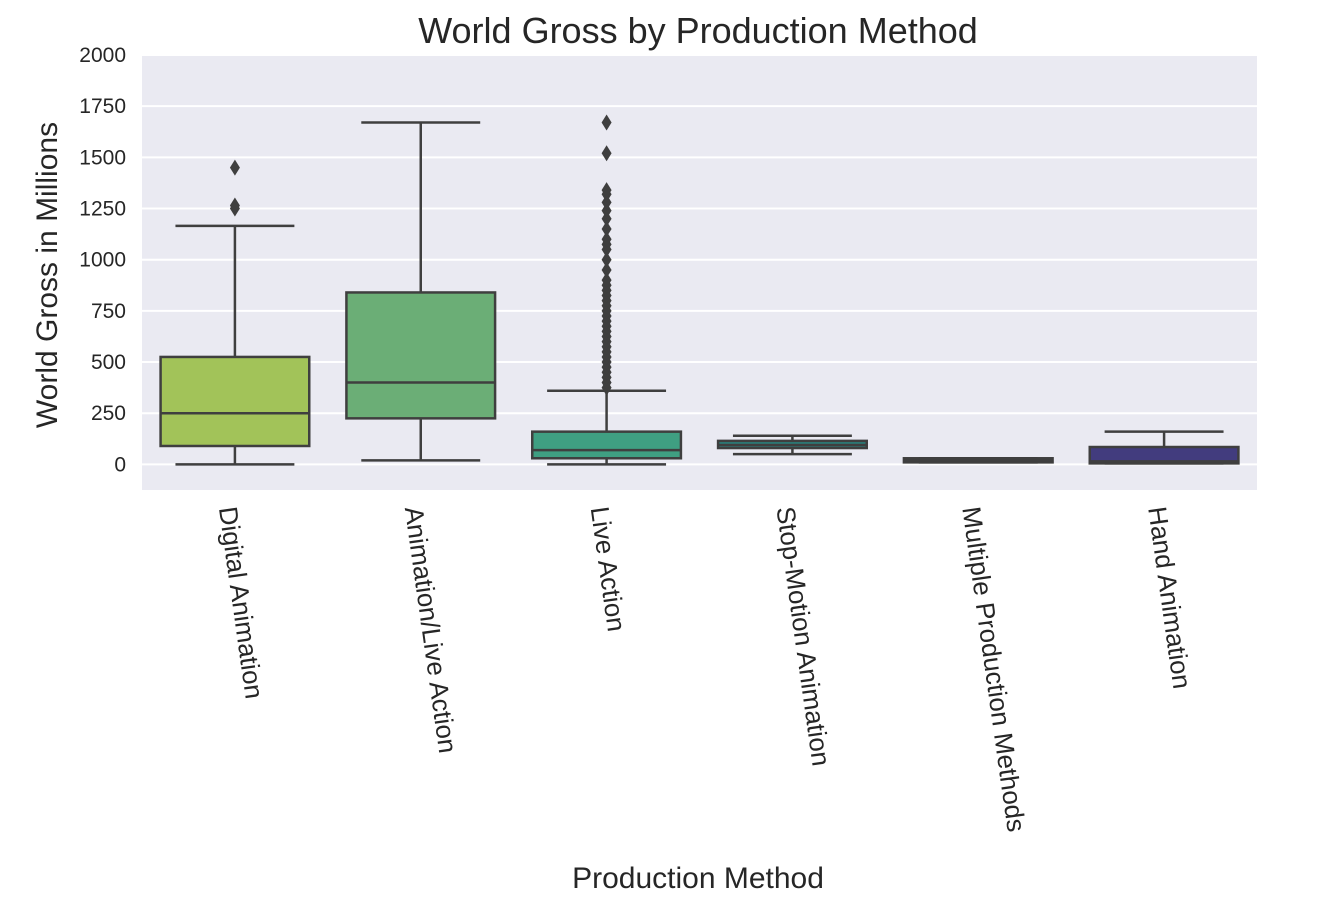 This screenshot has width=1319, height=924. What do you see at coordinates (102, 209) in the screenshot?
I see `y-tick-label: 1250` at bounding box center [102, 209].